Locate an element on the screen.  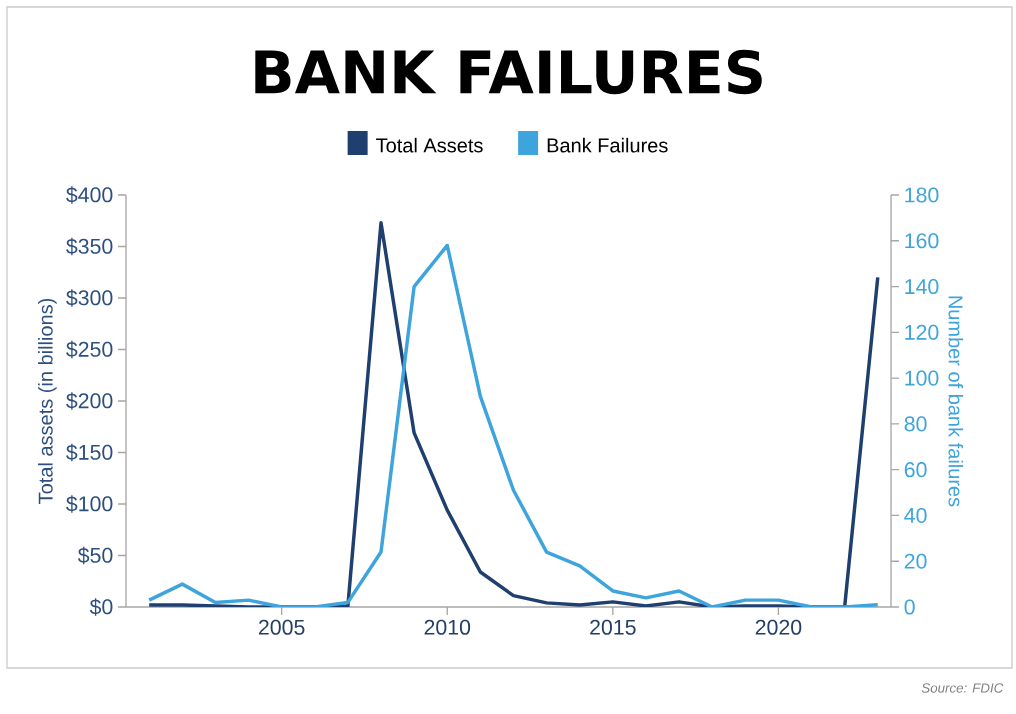
y2-tick-label: 120 is located at coordinates (922, 332).